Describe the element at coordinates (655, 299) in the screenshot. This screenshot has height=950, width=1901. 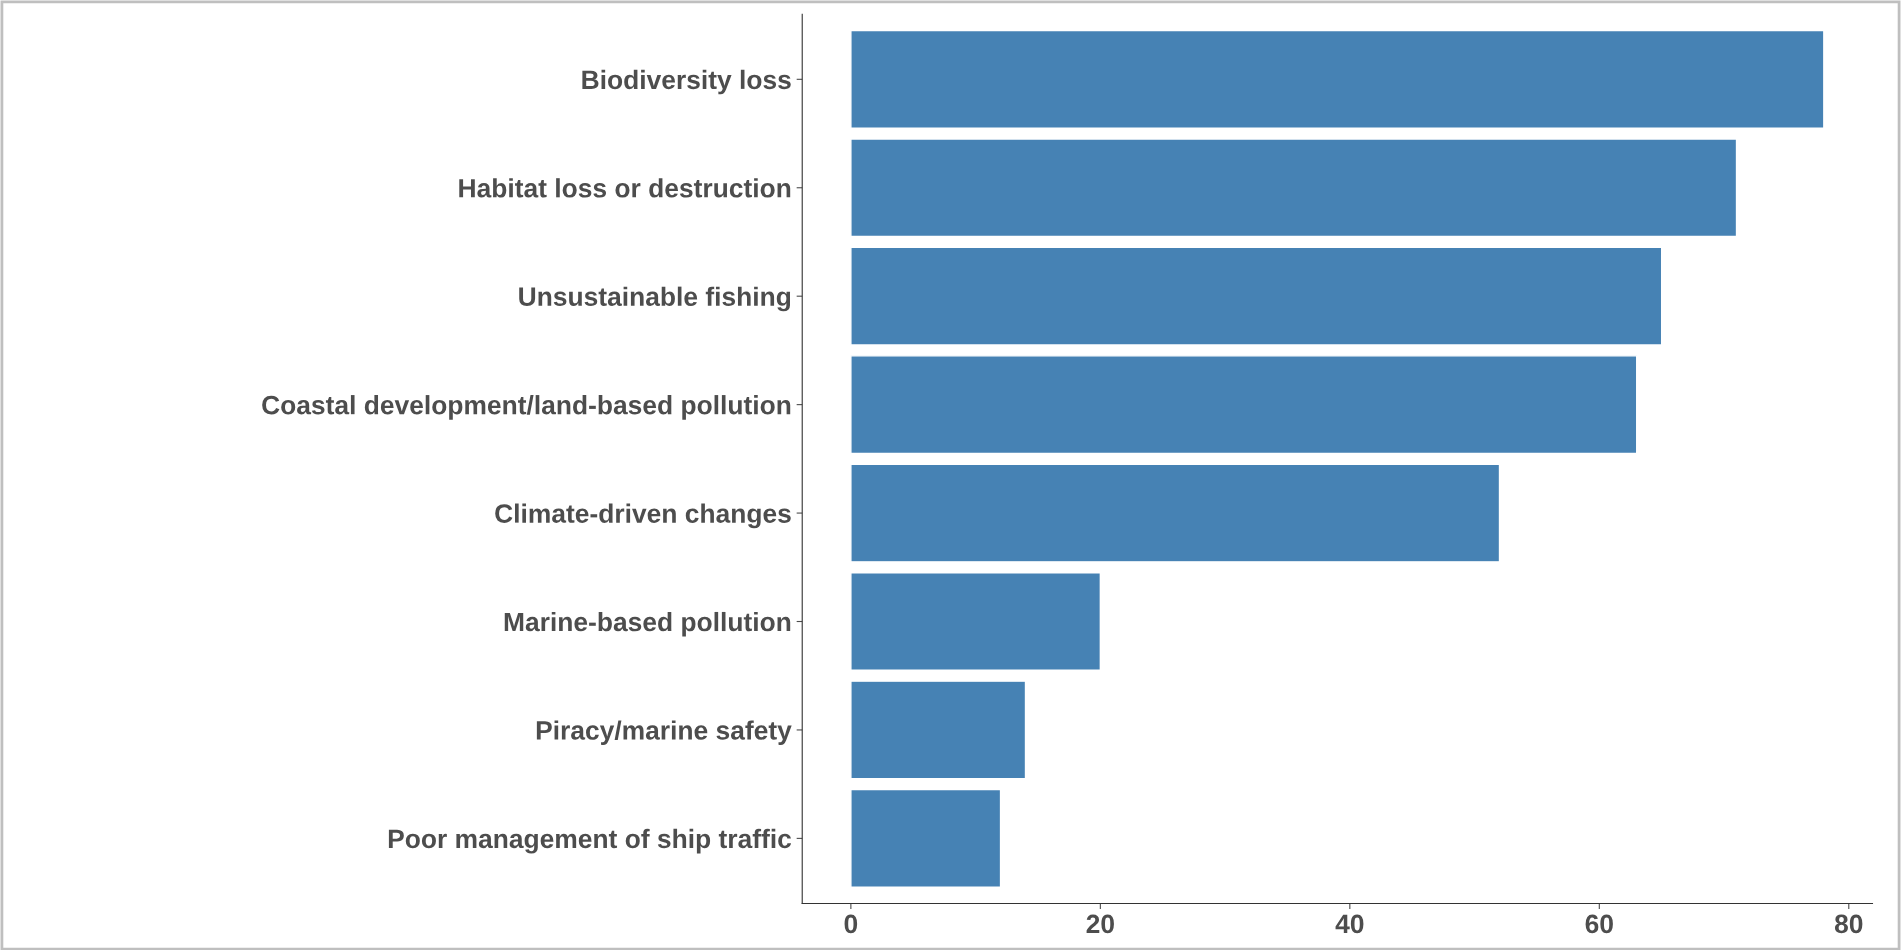
I see `y-tick-label: Unsustainable fishing` at that location.